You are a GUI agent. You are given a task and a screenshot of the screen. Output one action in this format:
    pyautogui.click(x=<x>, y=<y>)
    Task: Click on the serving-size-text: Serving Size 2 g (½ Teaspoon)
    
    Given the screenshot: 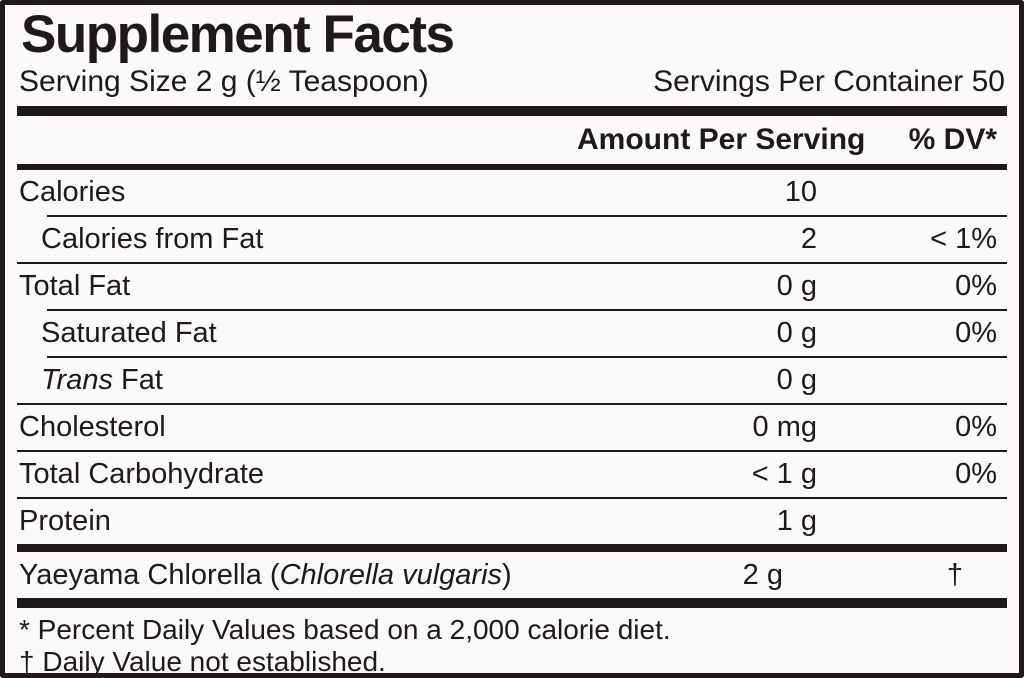 What is the action you would take?
    pyautogui.click(x=224, y=82)
    